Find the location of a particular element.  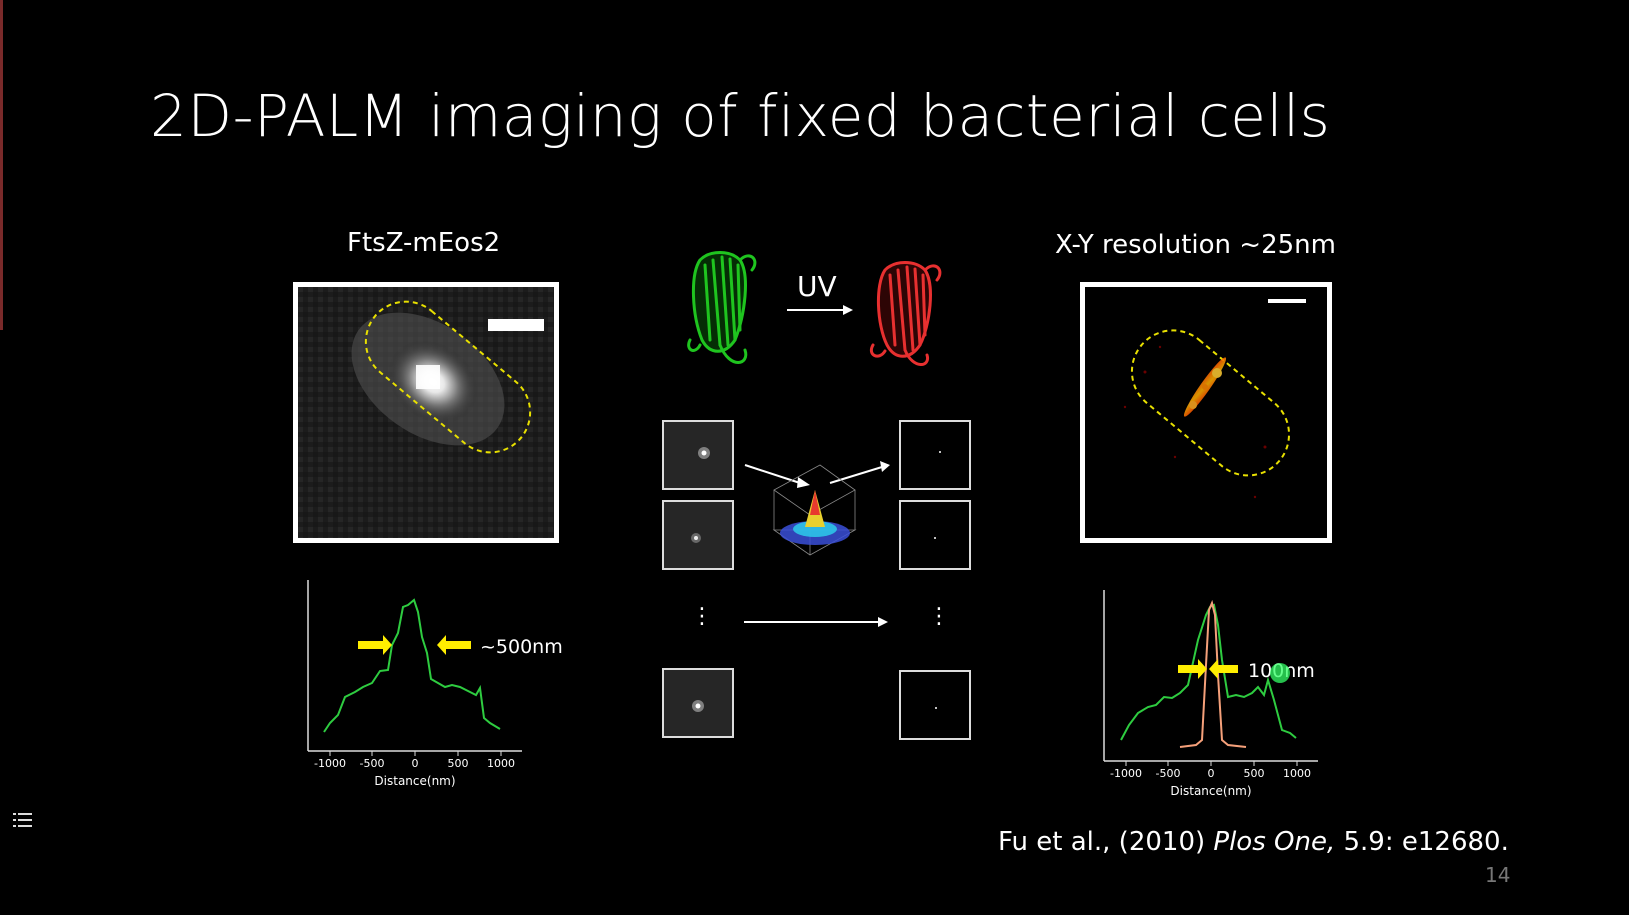

right-tick-label: -500 is located at coordinates (1168, 773).